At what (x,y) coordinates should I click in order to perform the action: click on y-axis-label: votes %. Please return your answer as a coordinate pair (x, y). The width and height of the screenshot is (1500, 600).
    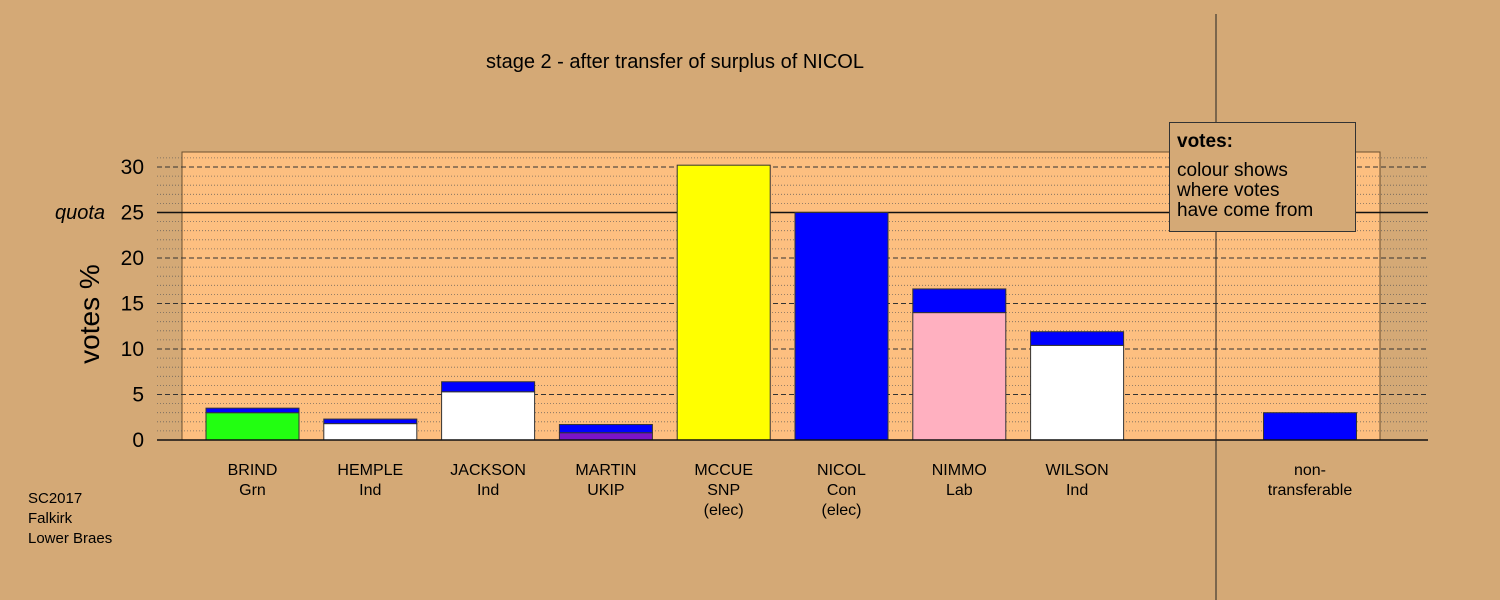
    Looking at the image, I should click on (89, 314).